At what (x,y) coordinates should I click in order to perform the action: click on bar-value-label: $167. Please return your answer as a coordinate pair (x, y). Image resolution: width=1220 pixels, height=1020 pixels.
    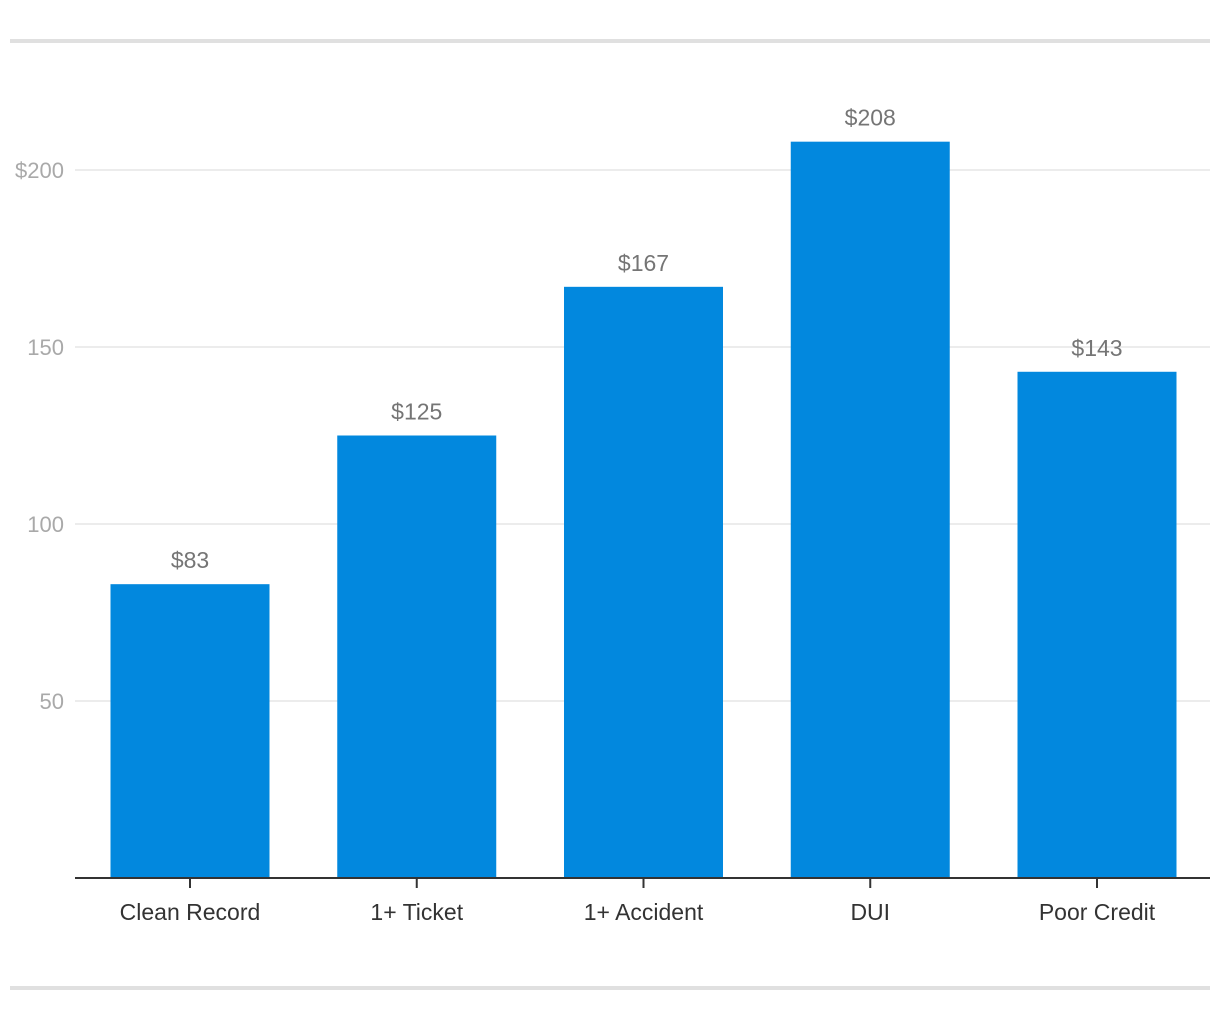
    Looking at the image, I should click on (643, 263).